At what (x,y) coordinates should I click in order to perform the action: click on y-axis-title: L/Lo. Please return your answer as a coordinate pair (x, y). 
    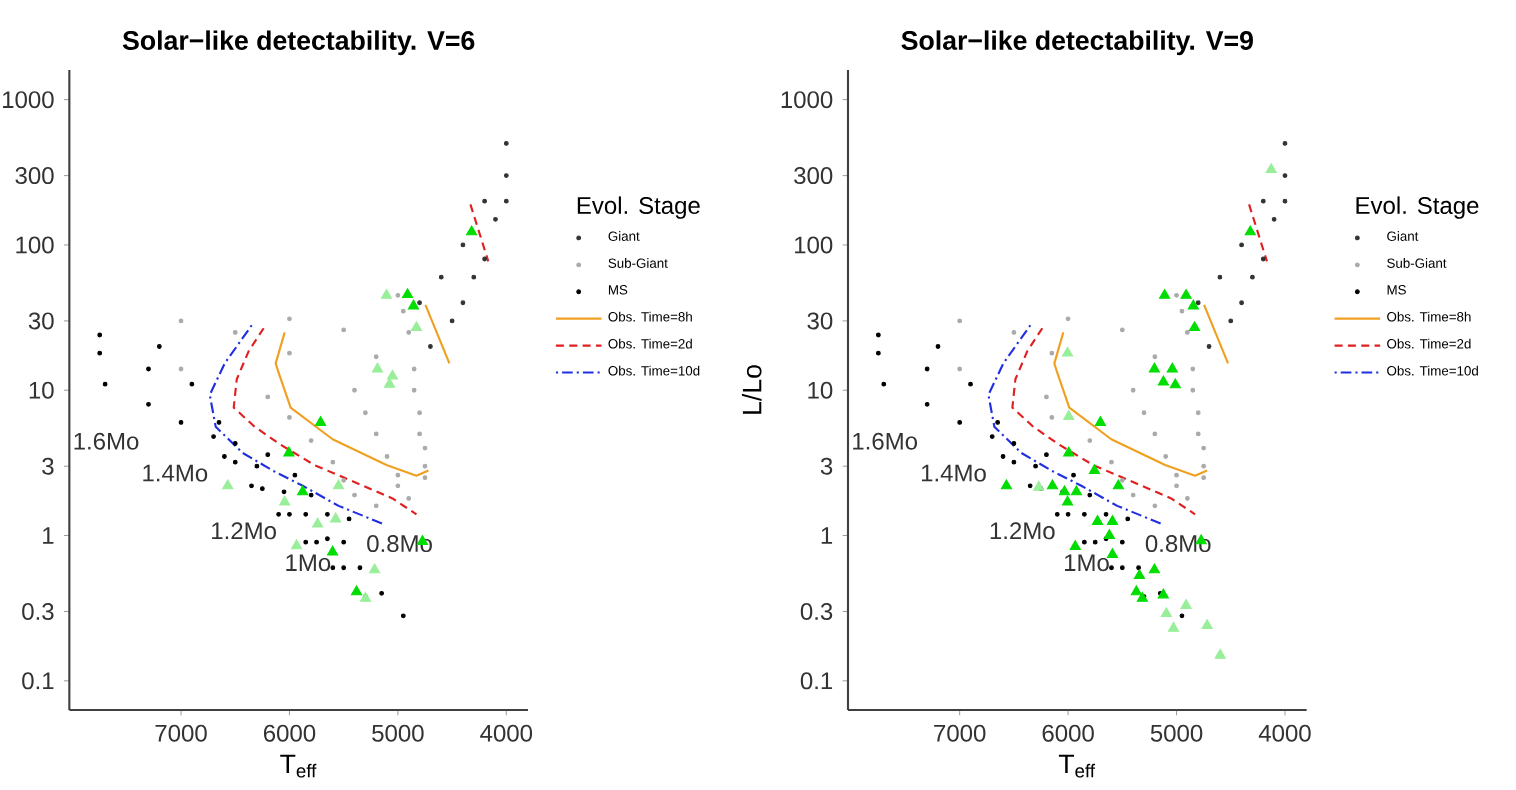
    Looking at the image, I should click on (751, 389).